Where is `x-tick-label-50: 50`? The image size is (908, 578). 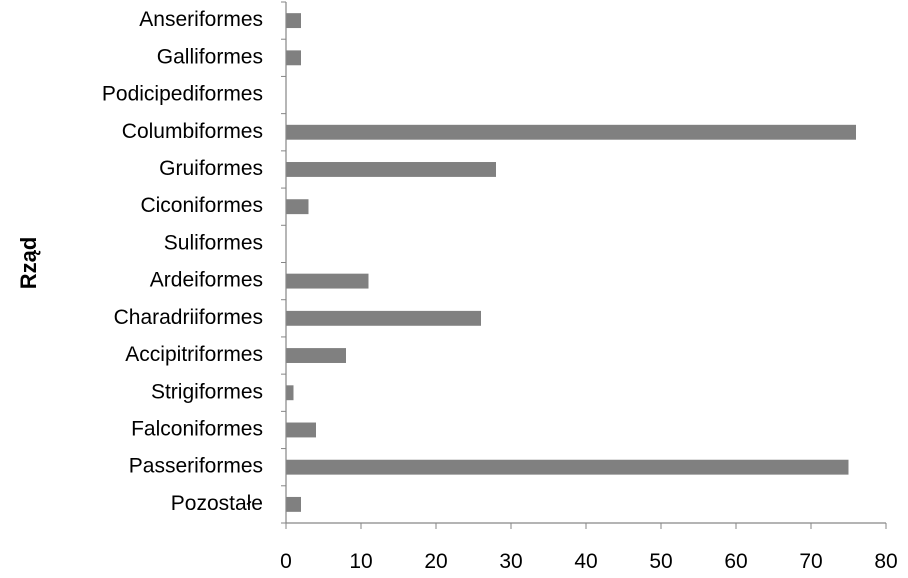 x-tick-label-50: 50 is located at coordinates (660, 561).